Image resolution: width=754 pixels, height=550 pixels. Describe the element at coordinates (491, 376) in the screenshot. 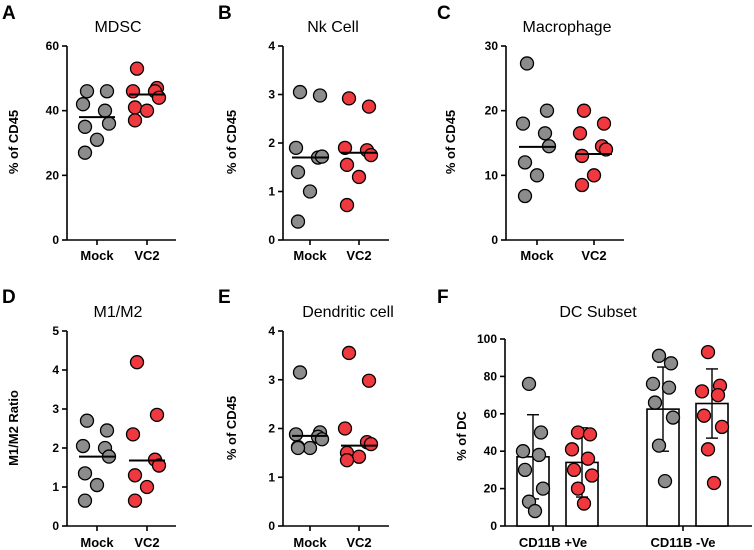

I see `y-tick-label: 80` at that location.